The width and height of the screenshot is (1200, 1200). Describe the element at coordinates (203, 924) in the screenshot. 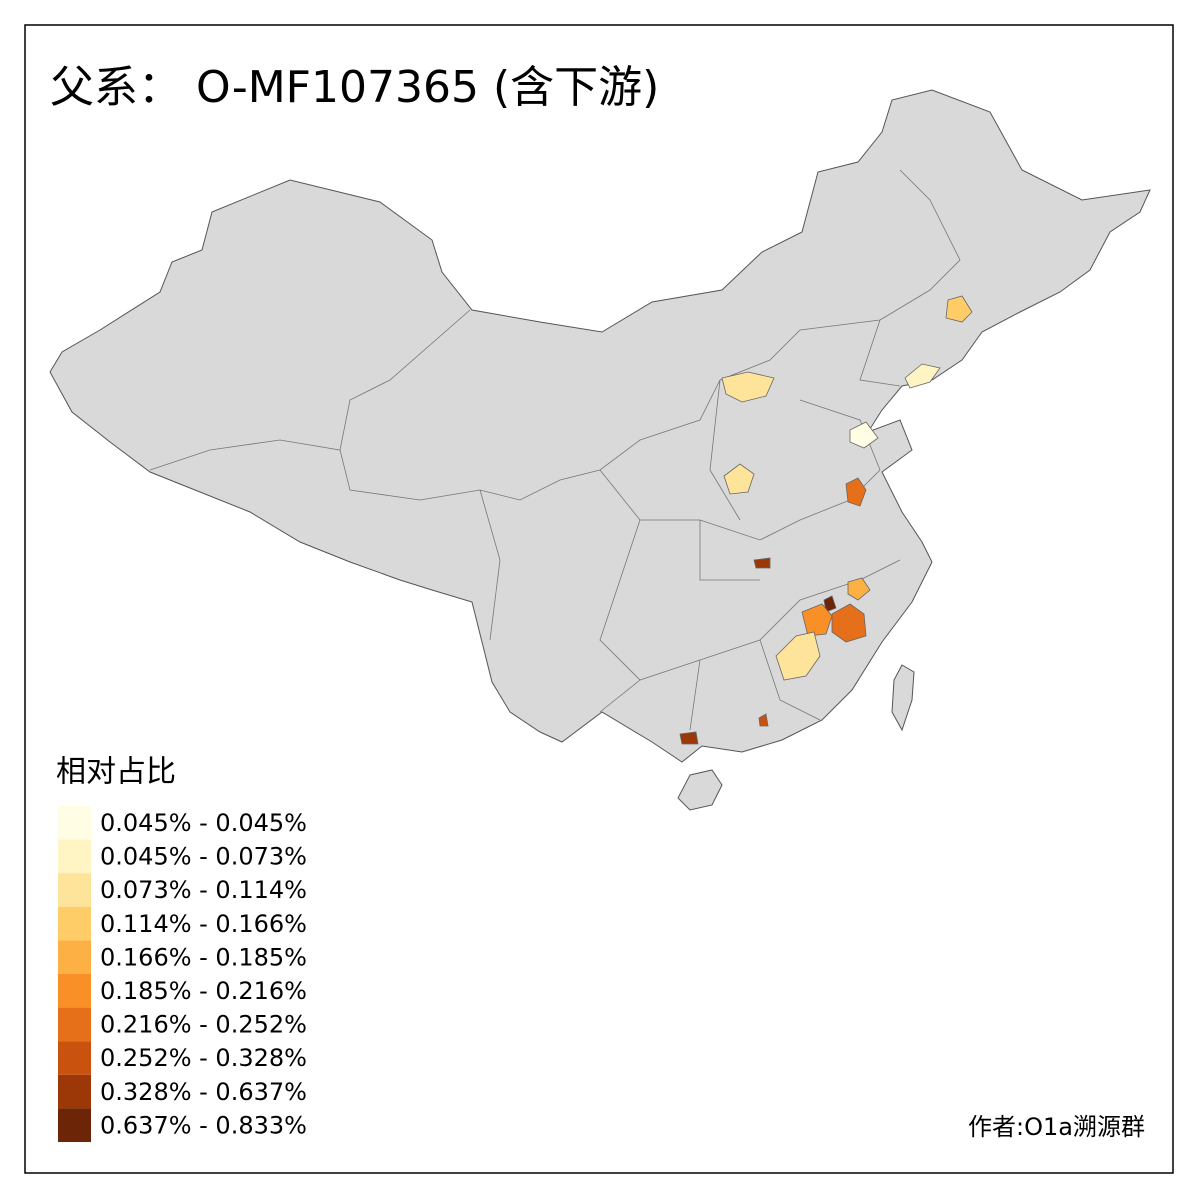

I see `legend-label: 0.114% - 0.166%` at that location.